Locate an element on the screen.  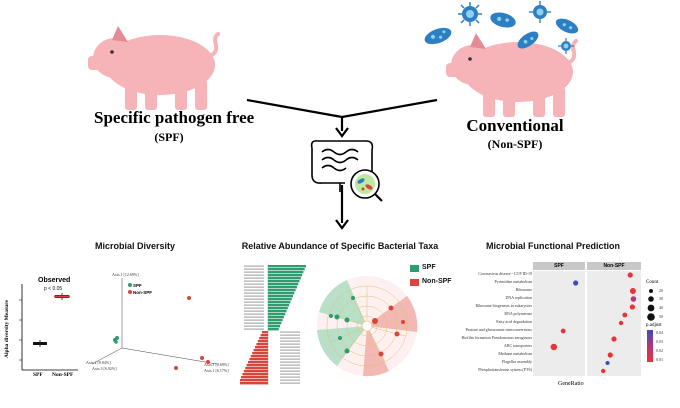
lefse-legend-nonspf: Non-SPF is located at coordinates (437, 281).